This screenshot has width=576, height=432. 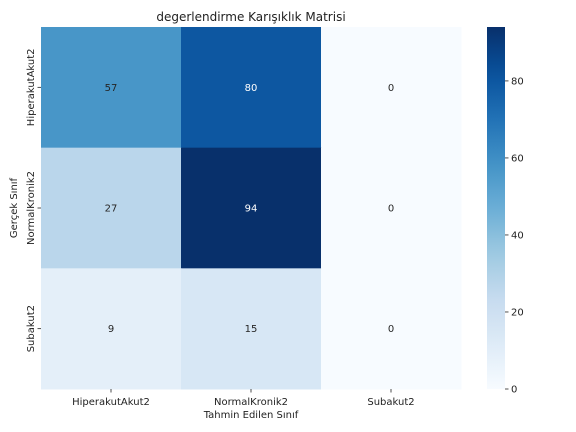 What do you see at coordinates (514, 390) in the screenshot?
I see `colorbar-tick-label: 0` at bounding box center [514, 390].